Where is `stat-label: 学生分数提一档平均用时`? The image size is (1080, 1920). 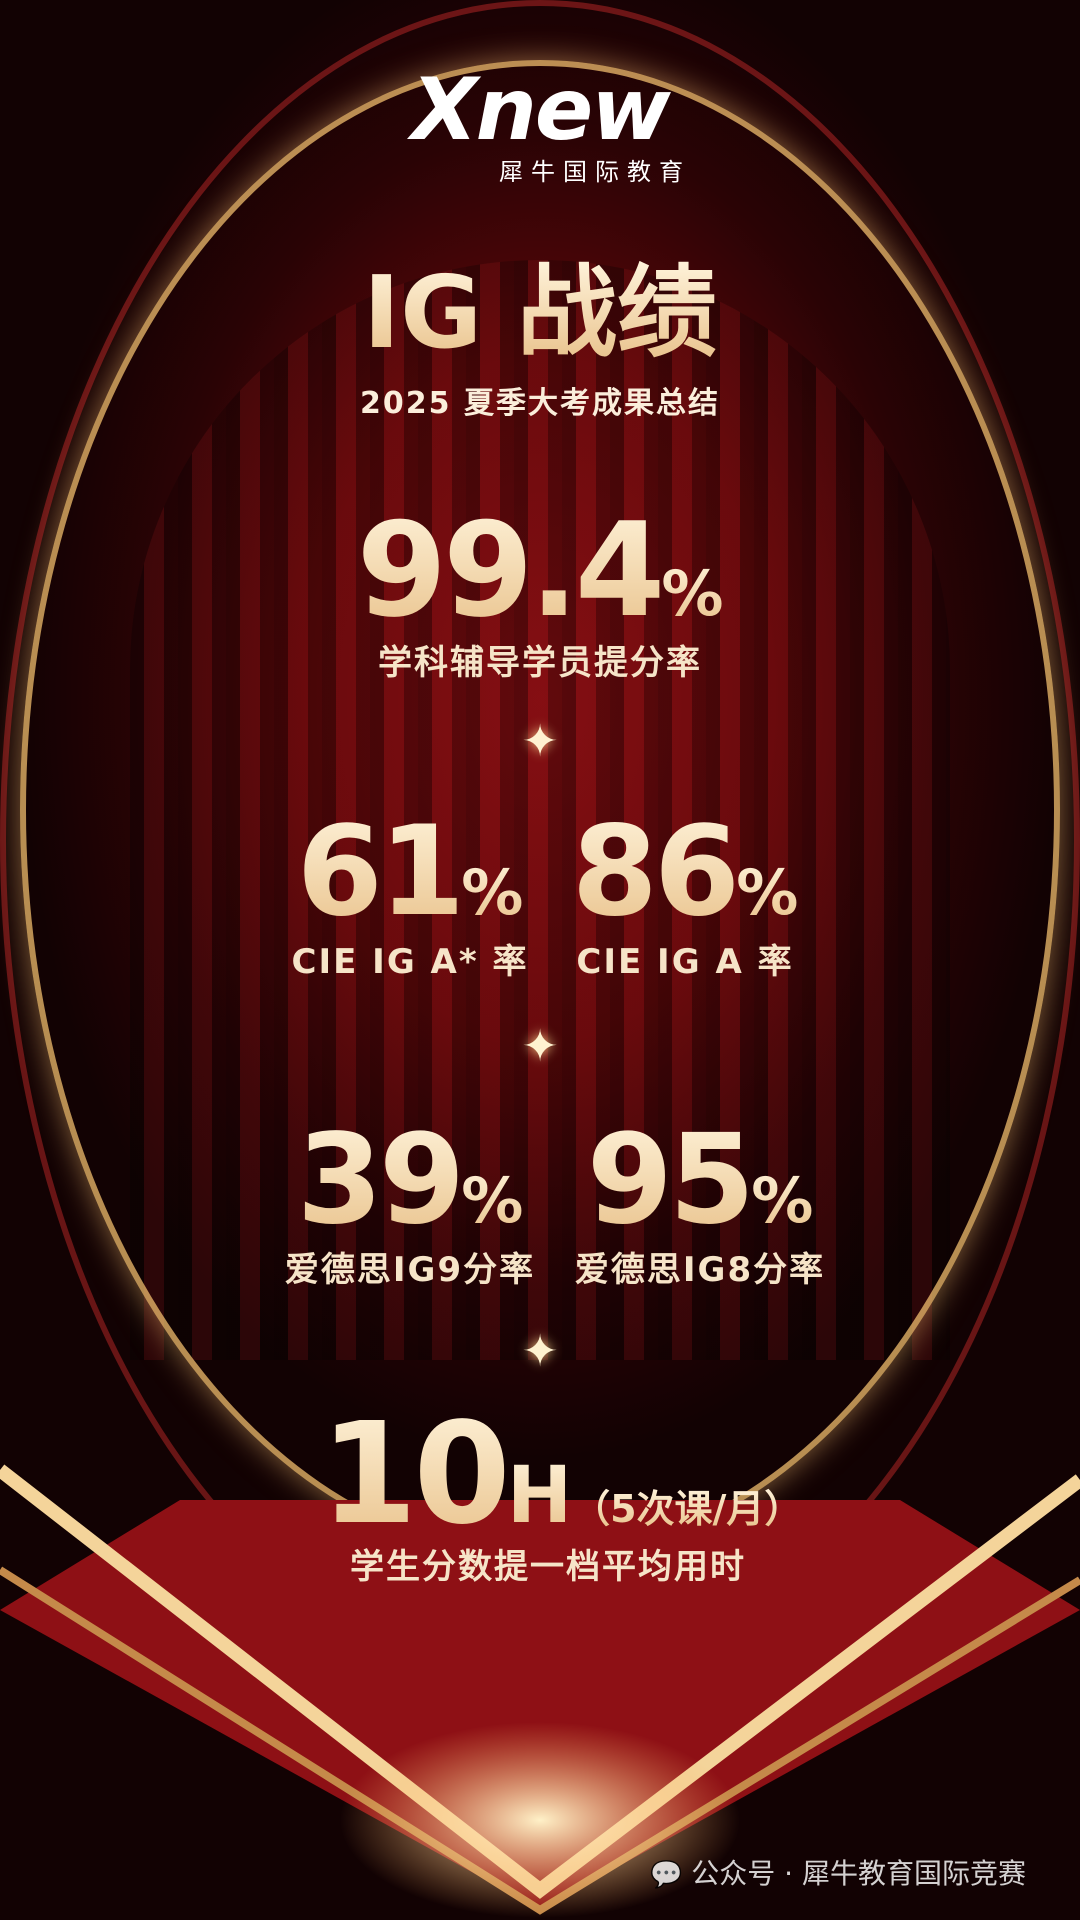 stat-label: 学生分数提一档平均用时 is located at coordinates (548, 1567).